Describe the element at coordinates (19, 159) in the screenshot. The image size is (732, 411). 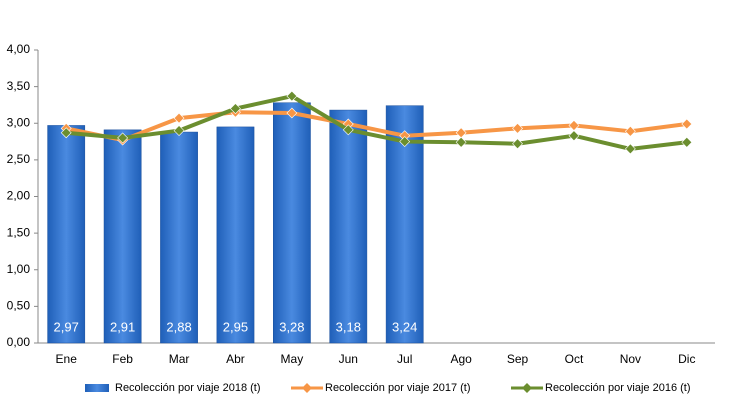
I see `y-tick-label: 2,50` at that location.